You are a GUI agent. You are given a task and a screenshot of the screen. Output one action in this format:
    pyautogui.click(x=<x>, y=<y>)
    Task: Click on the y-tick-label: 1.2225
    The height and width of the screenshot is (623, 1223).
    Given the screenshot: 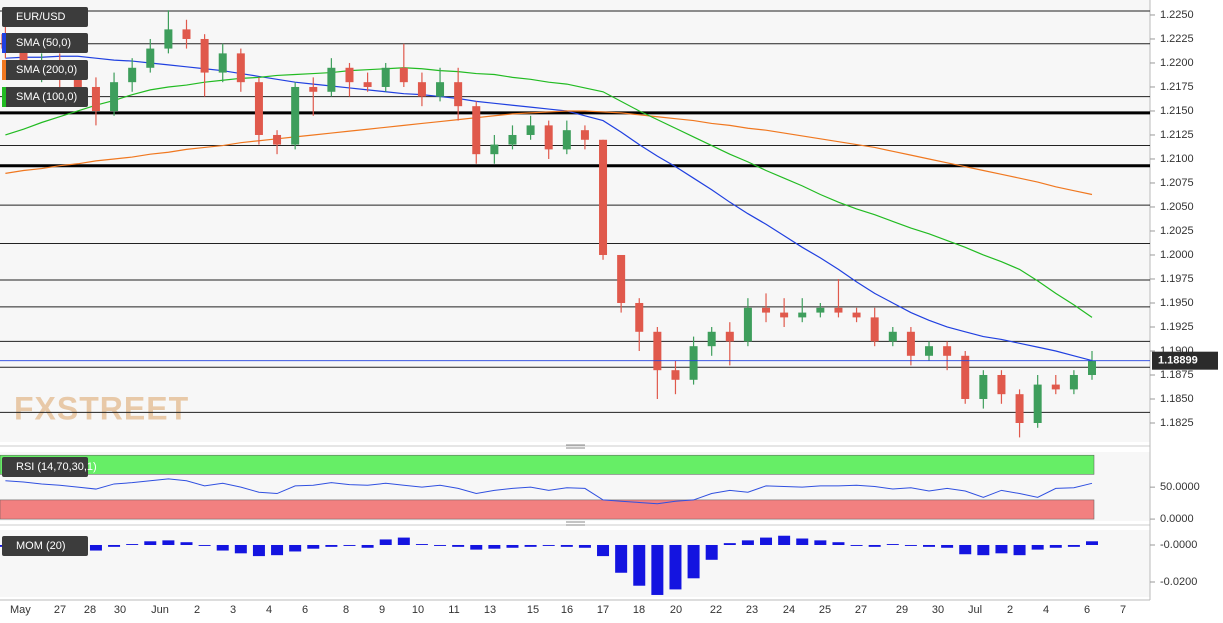 What is the action you would take?
    pyautogui.click(x=1177, y=39)
    